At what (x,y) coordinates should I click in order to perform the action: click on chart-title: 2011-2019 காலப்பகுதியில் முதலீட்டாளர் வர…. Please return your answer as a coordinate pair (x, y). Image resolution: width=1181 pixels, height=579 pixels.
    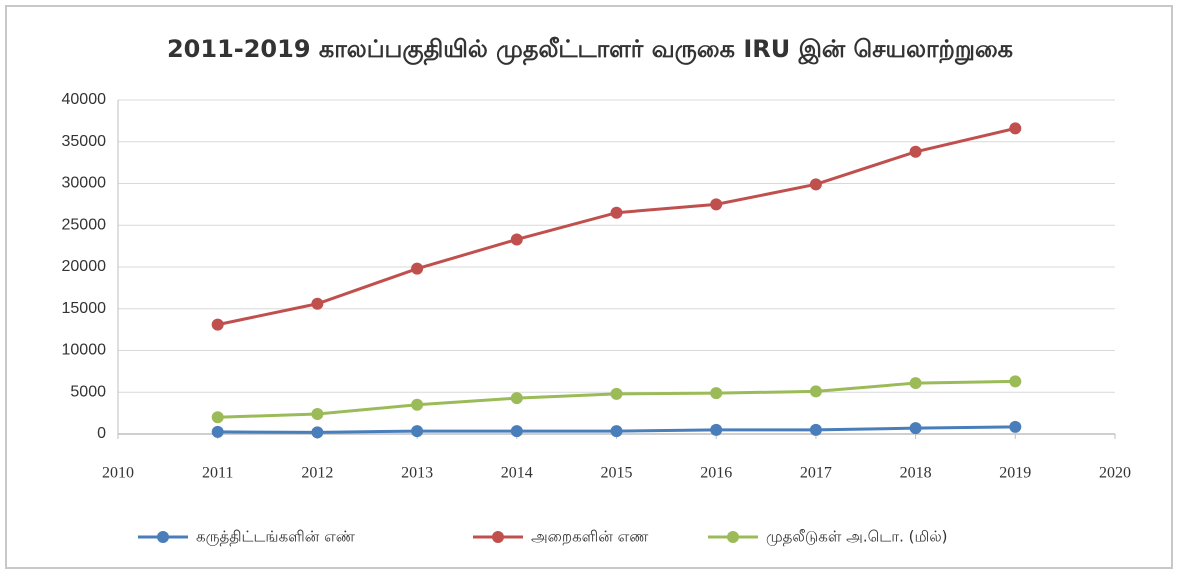
    Looking at the image, I should click on (590, 50).